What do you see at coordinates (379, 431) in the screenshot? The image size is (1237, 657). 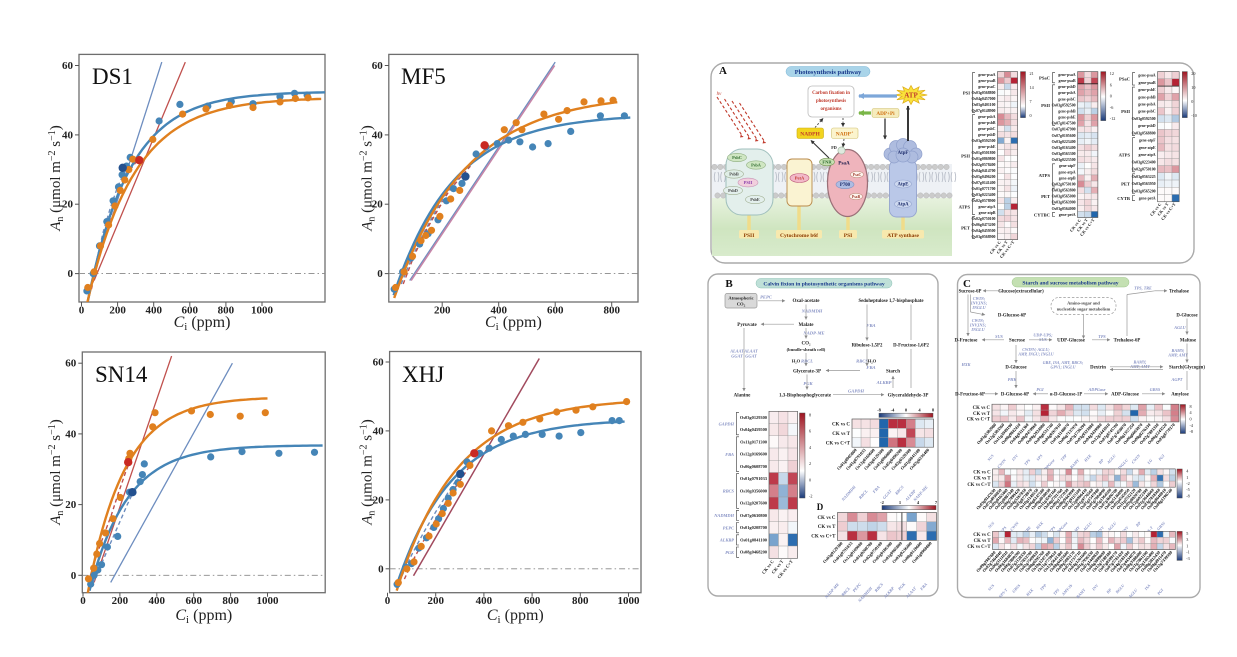 I see `svg-text: 40` at bounding box center [379, 431].